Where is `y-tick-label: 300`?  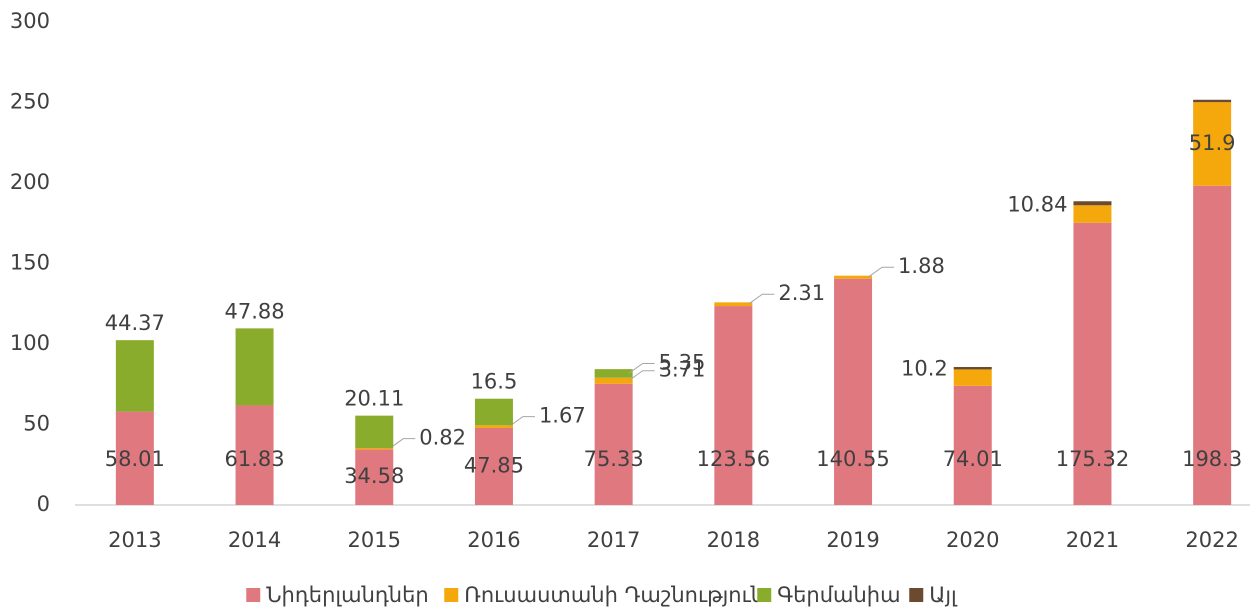
y-tick-label: 300 is located at coordinates (30, 21).